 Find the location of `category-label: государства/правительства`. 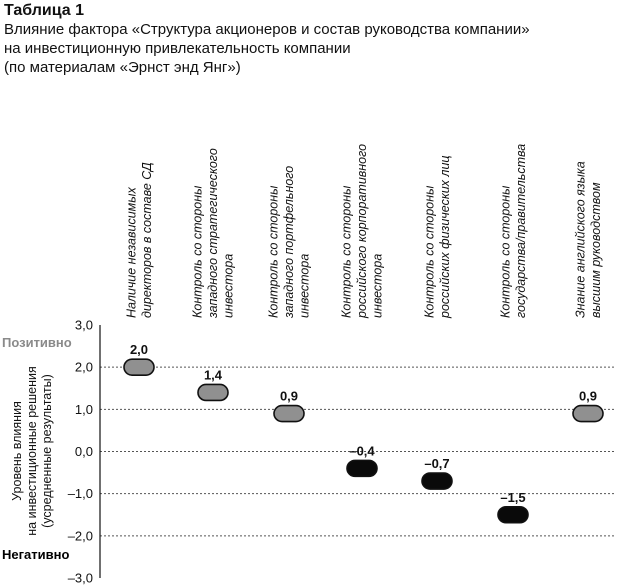

category-label: государства/правительства is located at coordinates (521, 231).